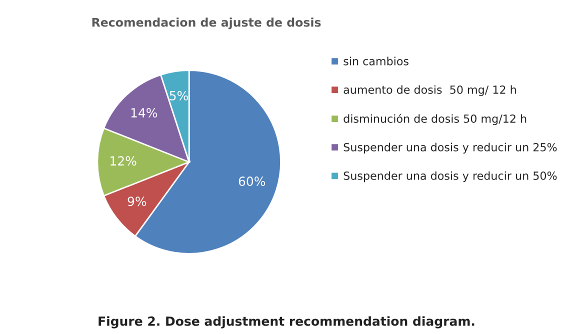 This screenshot has width=573, height=334. What do you see at coordinates (252, 181) in the screenshot?
I see `data-label: 60%` at bounding box center [252, 181].